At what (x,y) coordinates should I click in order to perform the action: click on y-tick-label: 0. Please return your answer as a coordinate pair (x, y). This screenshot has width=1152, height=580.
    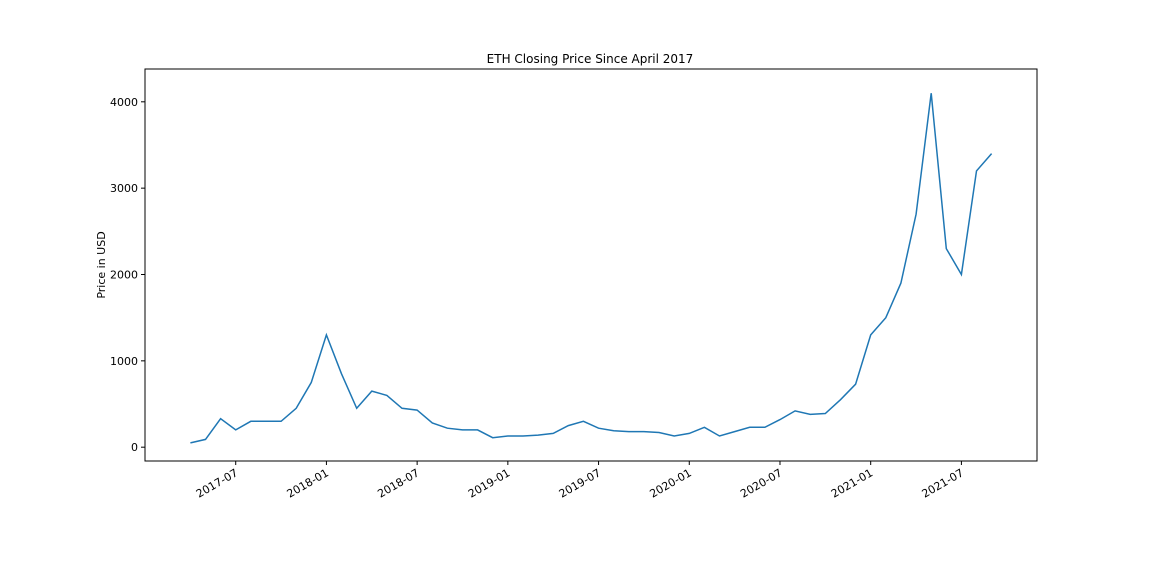
    Looking at the image, I should click on (134, 447).